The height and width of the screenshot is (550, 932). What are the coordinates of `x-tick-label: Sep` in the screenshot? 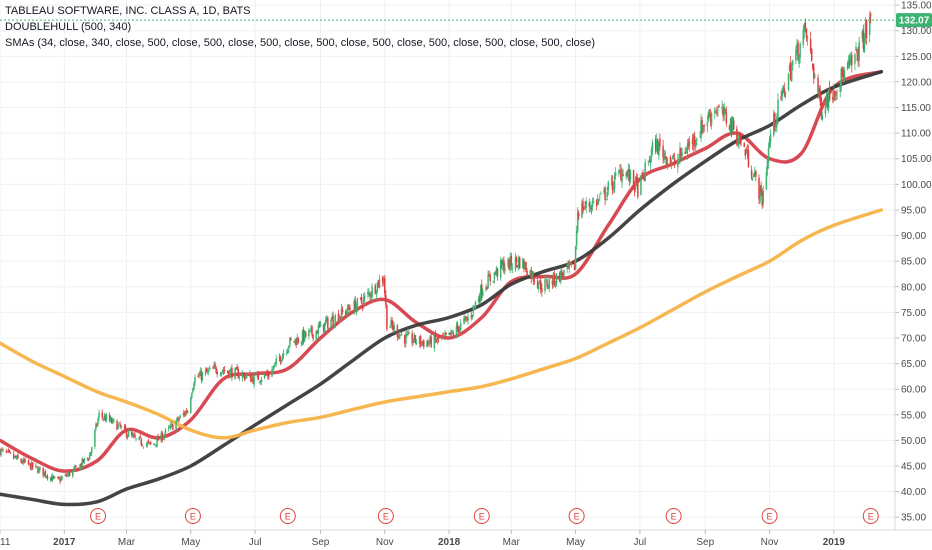 It's located at (705, 542).